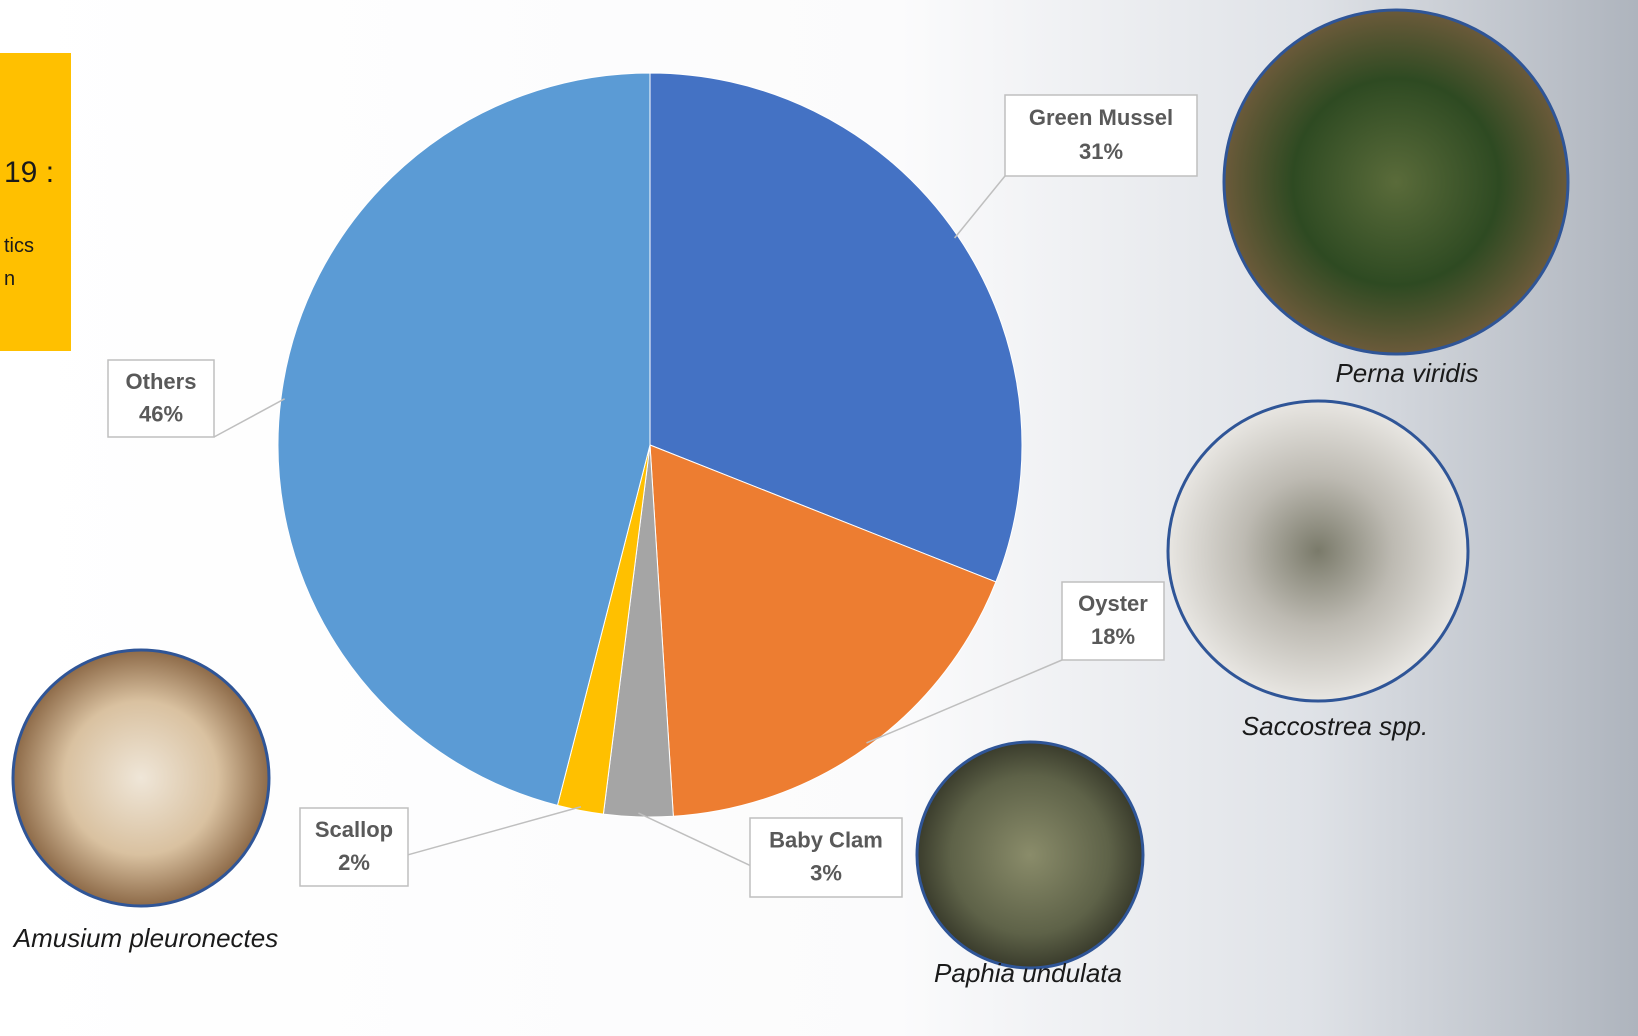 Image resolution: width=1638 pixels, height=1036 pixels. What do you see at coordinates (35, 202) in the screenshot?
I see `sidebar-box` at bounding box center [35, 202].